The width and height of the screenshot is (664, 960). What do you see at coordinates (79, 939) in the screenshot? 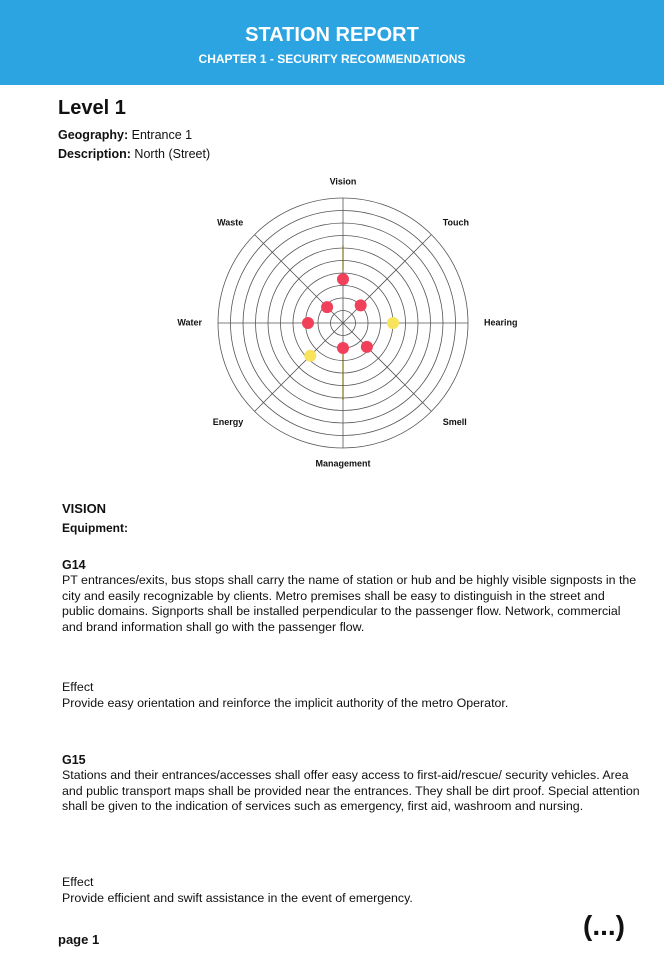
I see `page-number: page 1` at bounding box center [79, 939].